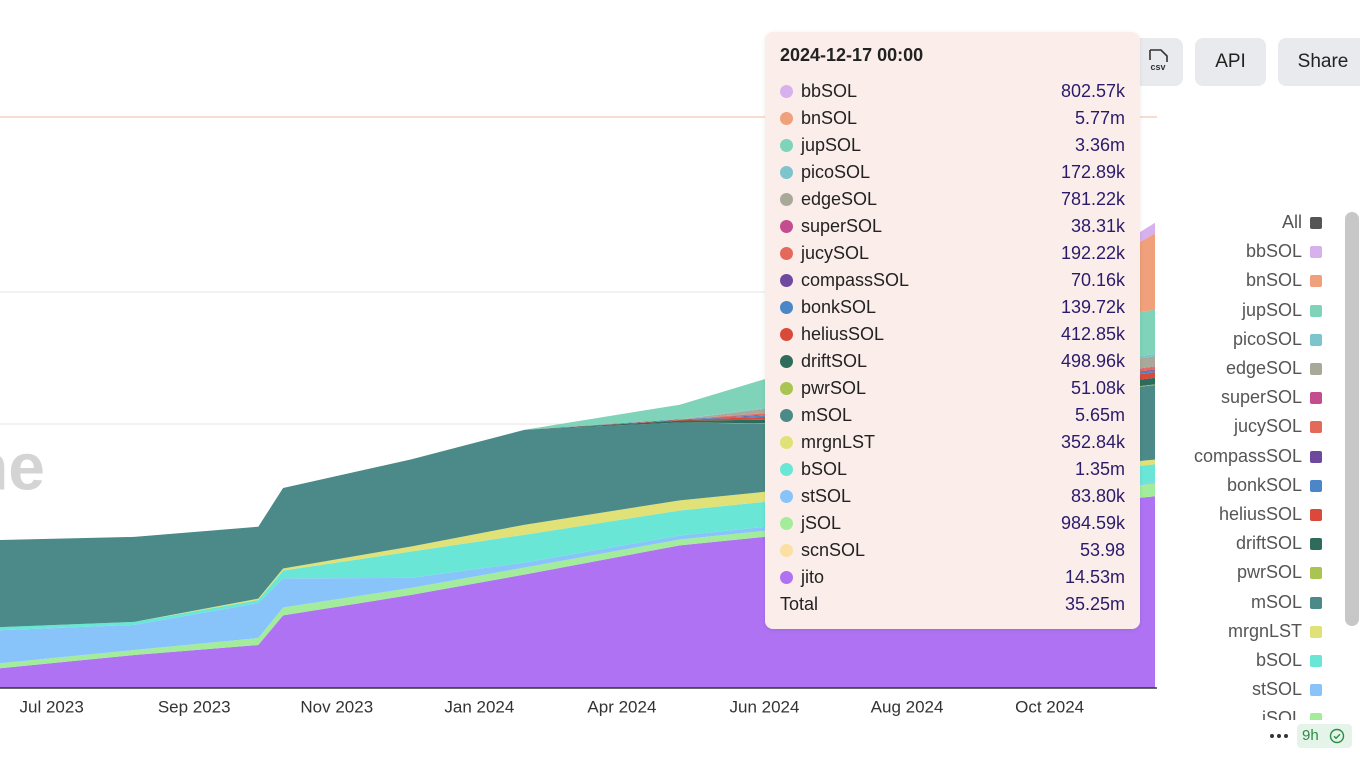 Image resolution: width=1360 pixels, height=758 pixels. What do you see at coordinates (1310, 735) in the screenshot?
I see `freshness-text: 9h` at bounding box center [1310, 735].